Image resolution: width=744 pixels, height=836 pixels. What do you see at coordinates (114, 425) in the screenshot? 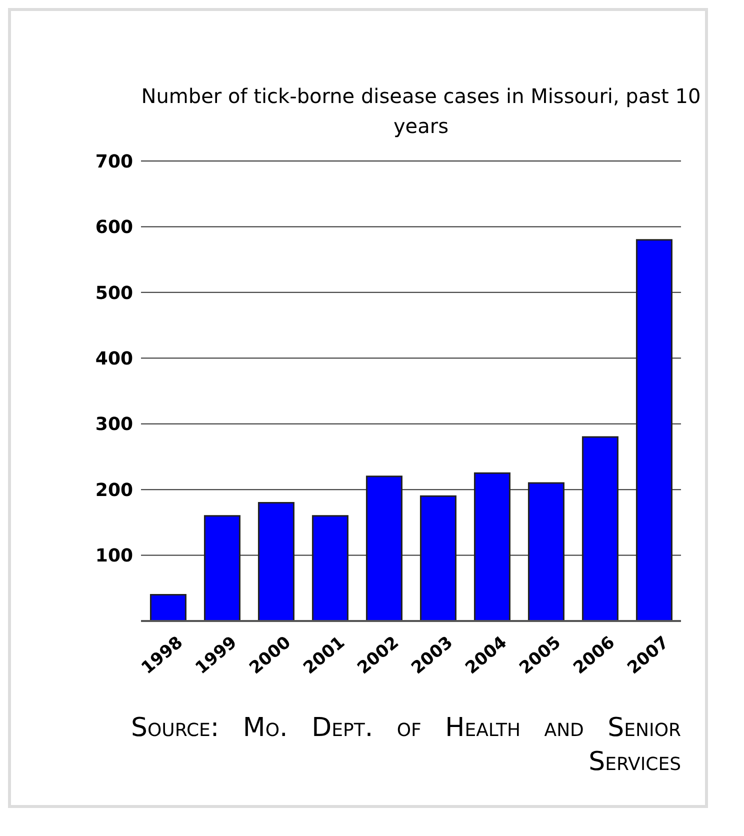
I see `y-tick-label: 300` at bounding box center [114, 425].